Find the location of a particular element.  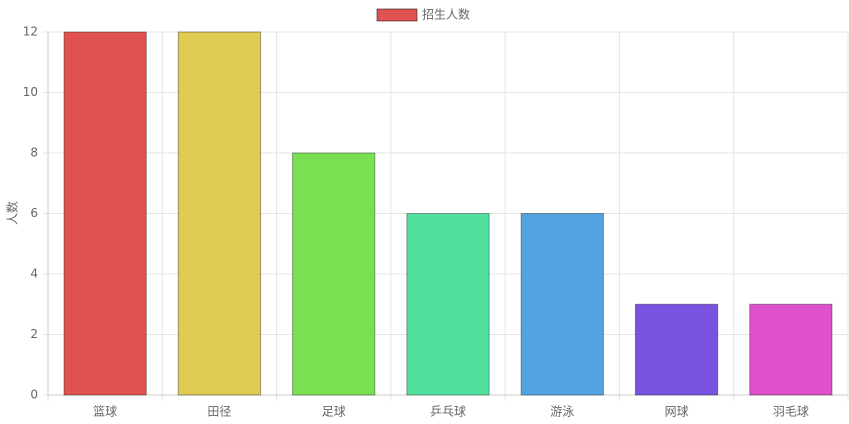

x-tick-label: 乒乓球 is located at coordinates (448, 412).